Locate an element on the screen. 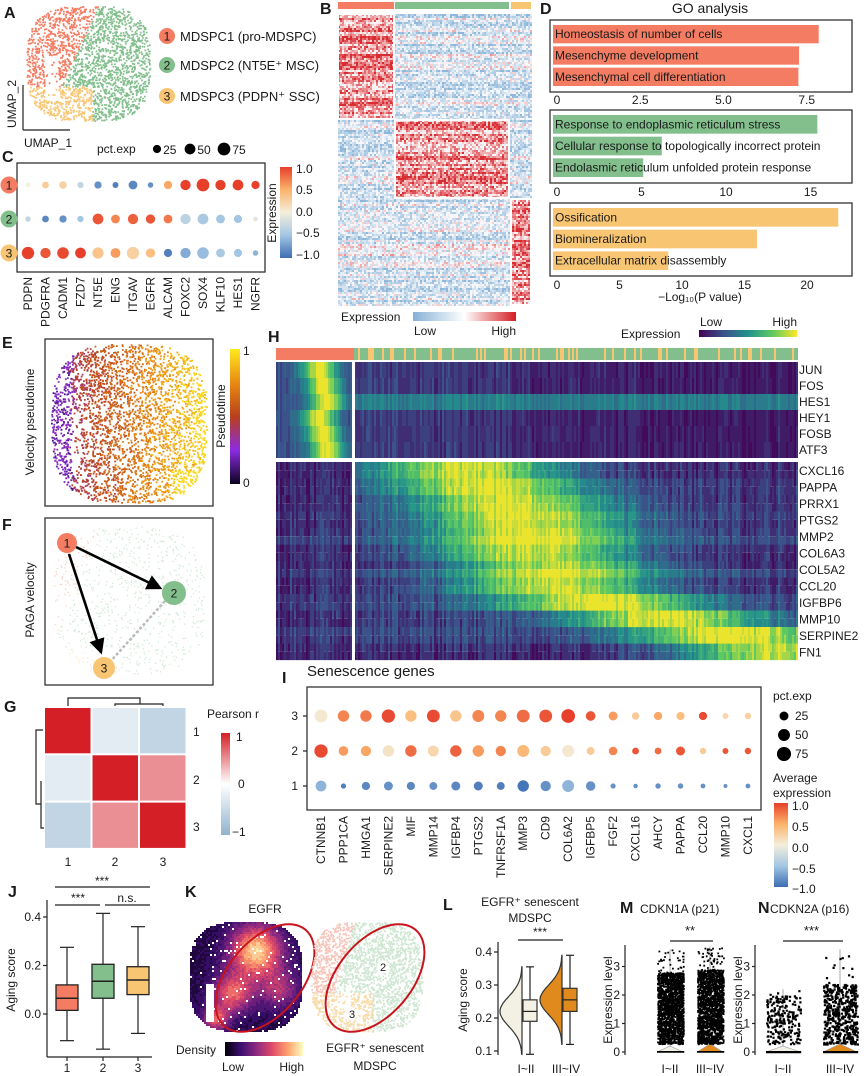  go-axis-tick: 2.5 is located at coordinates (640, 100).